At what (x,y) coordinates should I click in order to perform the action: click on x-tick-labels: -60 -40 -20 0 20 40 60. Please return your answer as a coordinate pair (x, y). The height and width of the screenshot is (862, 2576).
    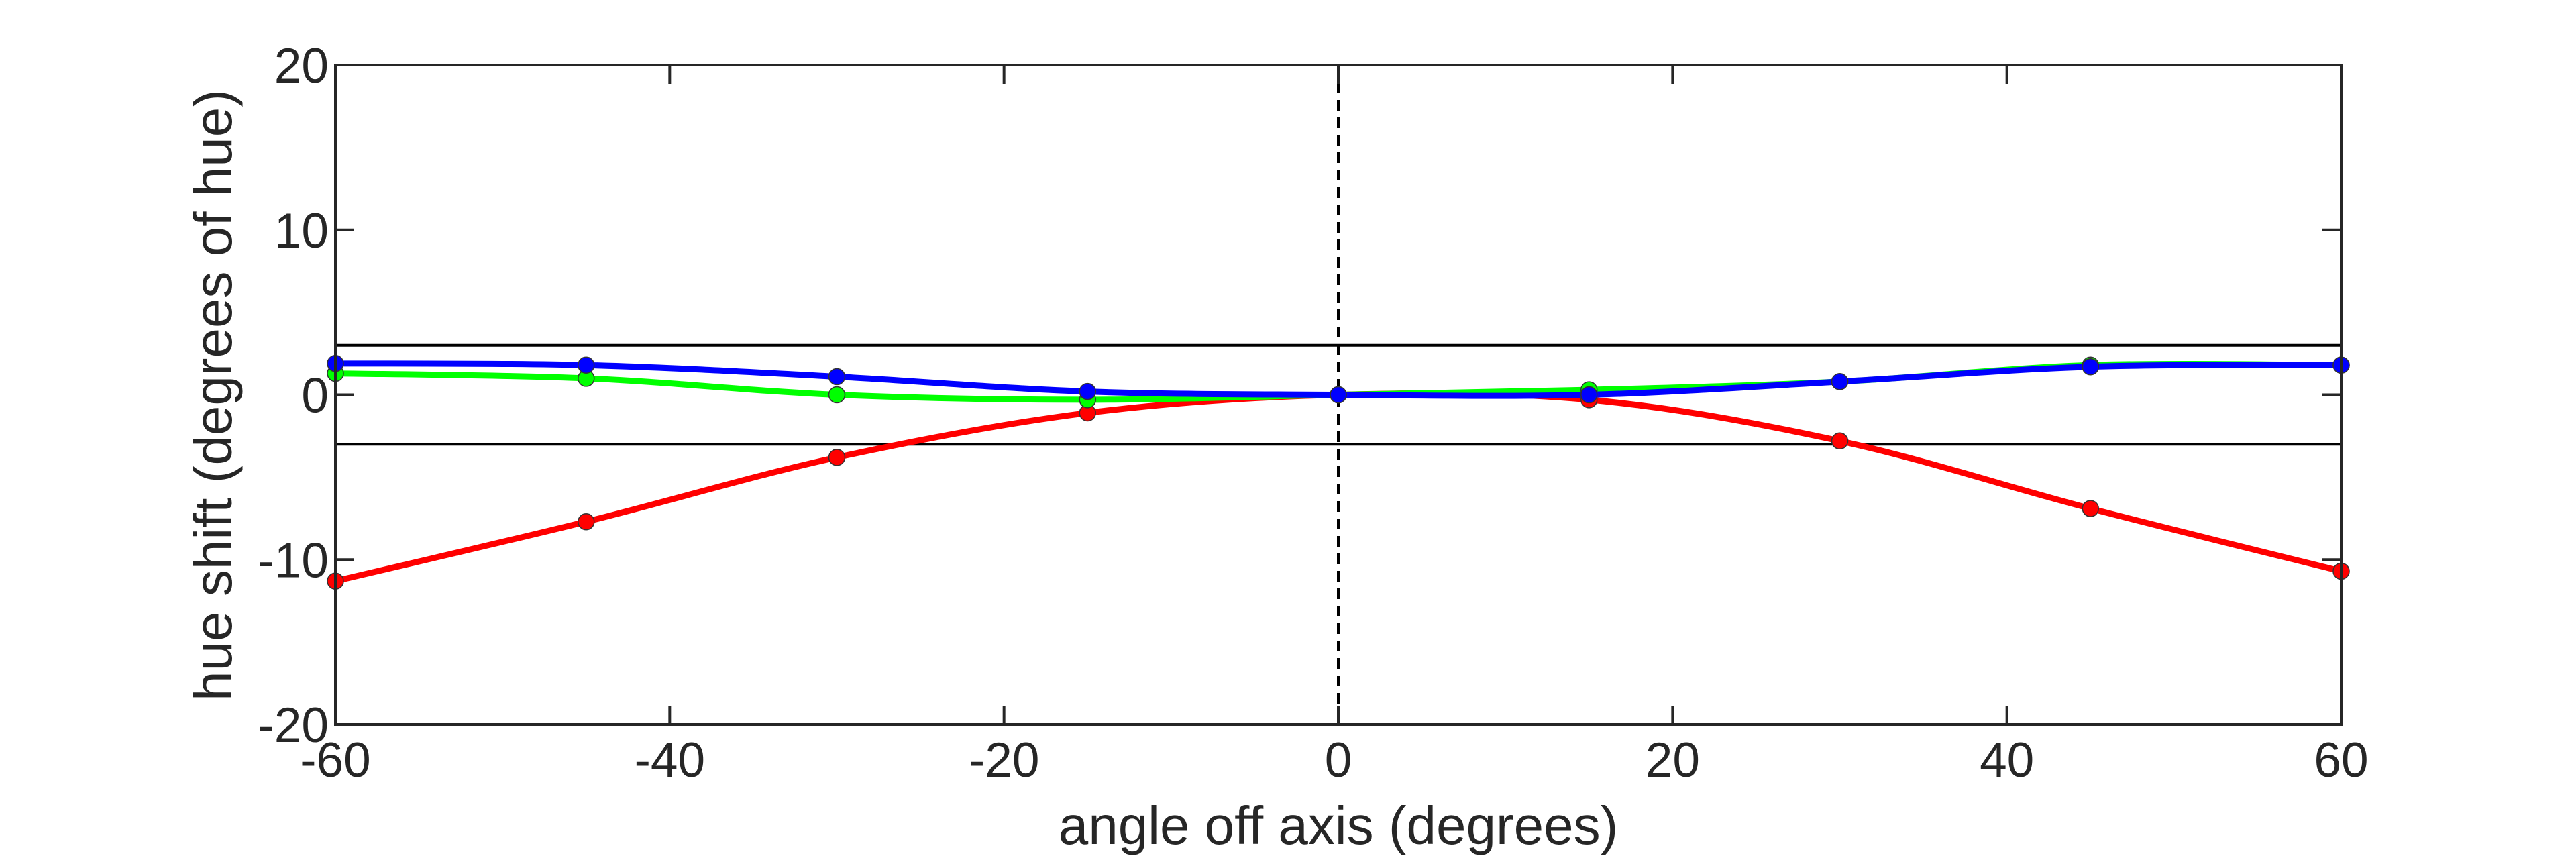
    Looking at the image, I should click on (1334, 760).